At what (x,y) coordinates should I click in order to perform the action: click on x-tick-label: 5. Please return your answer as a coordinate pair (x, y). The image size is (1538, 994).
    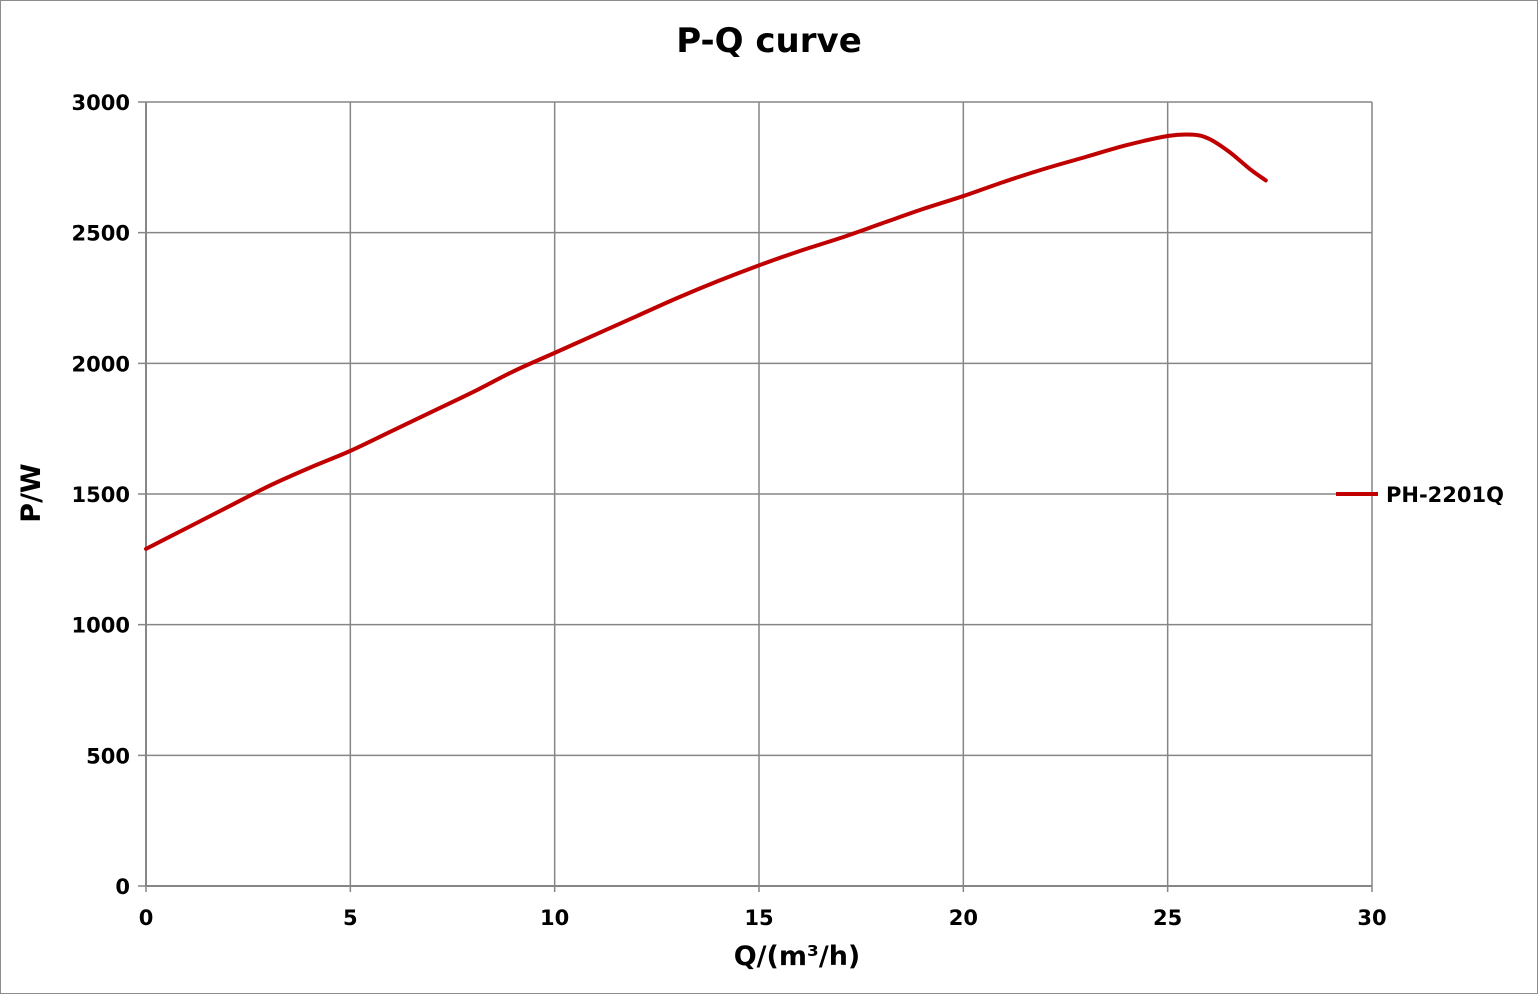
    Looking at the image, I should click on (350, 918).